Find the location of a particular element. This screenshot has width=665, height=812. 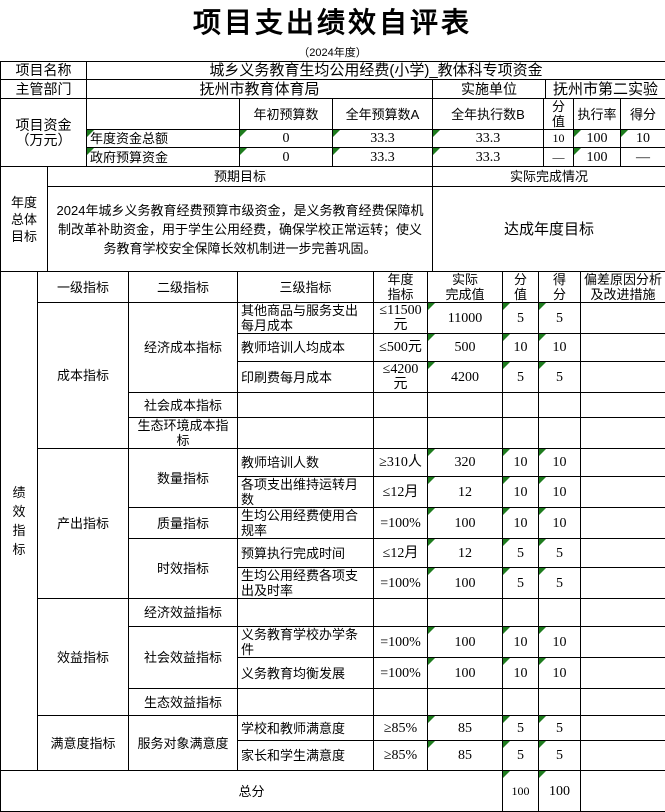

total-label: 总分 is located at coordinates (252, 791).